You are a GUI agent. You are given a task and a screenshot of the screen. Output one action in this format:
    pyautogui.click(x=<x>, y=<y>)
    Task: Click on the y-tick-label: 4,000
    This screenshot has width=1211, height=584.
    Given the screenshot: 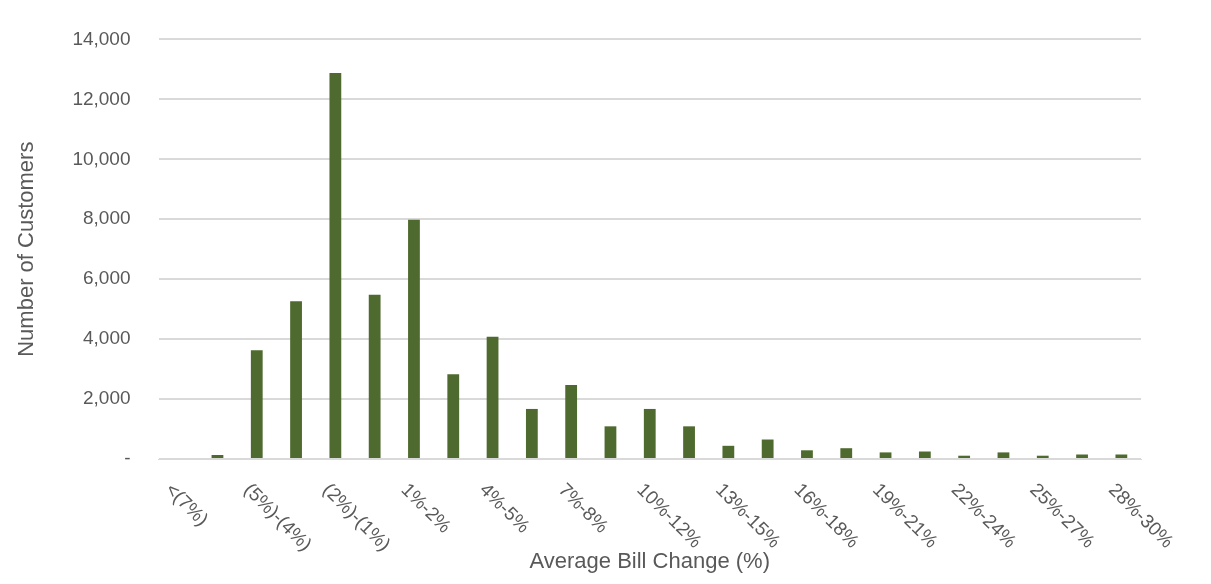 What is the action you would take?
    pyautogui.click(x=106, y=338)
    